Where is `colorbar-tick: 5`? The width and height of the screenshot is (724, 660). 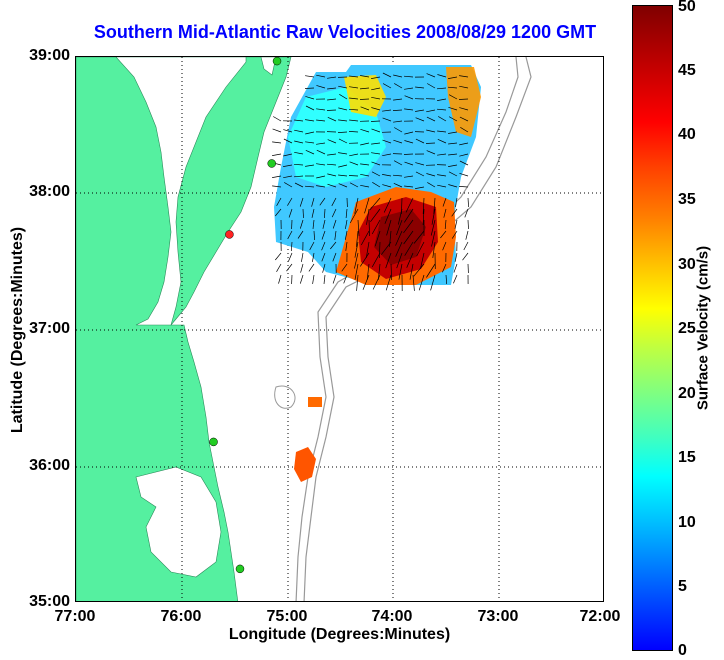 colorbar-tick: 5 is located at coordinates (682, 587).